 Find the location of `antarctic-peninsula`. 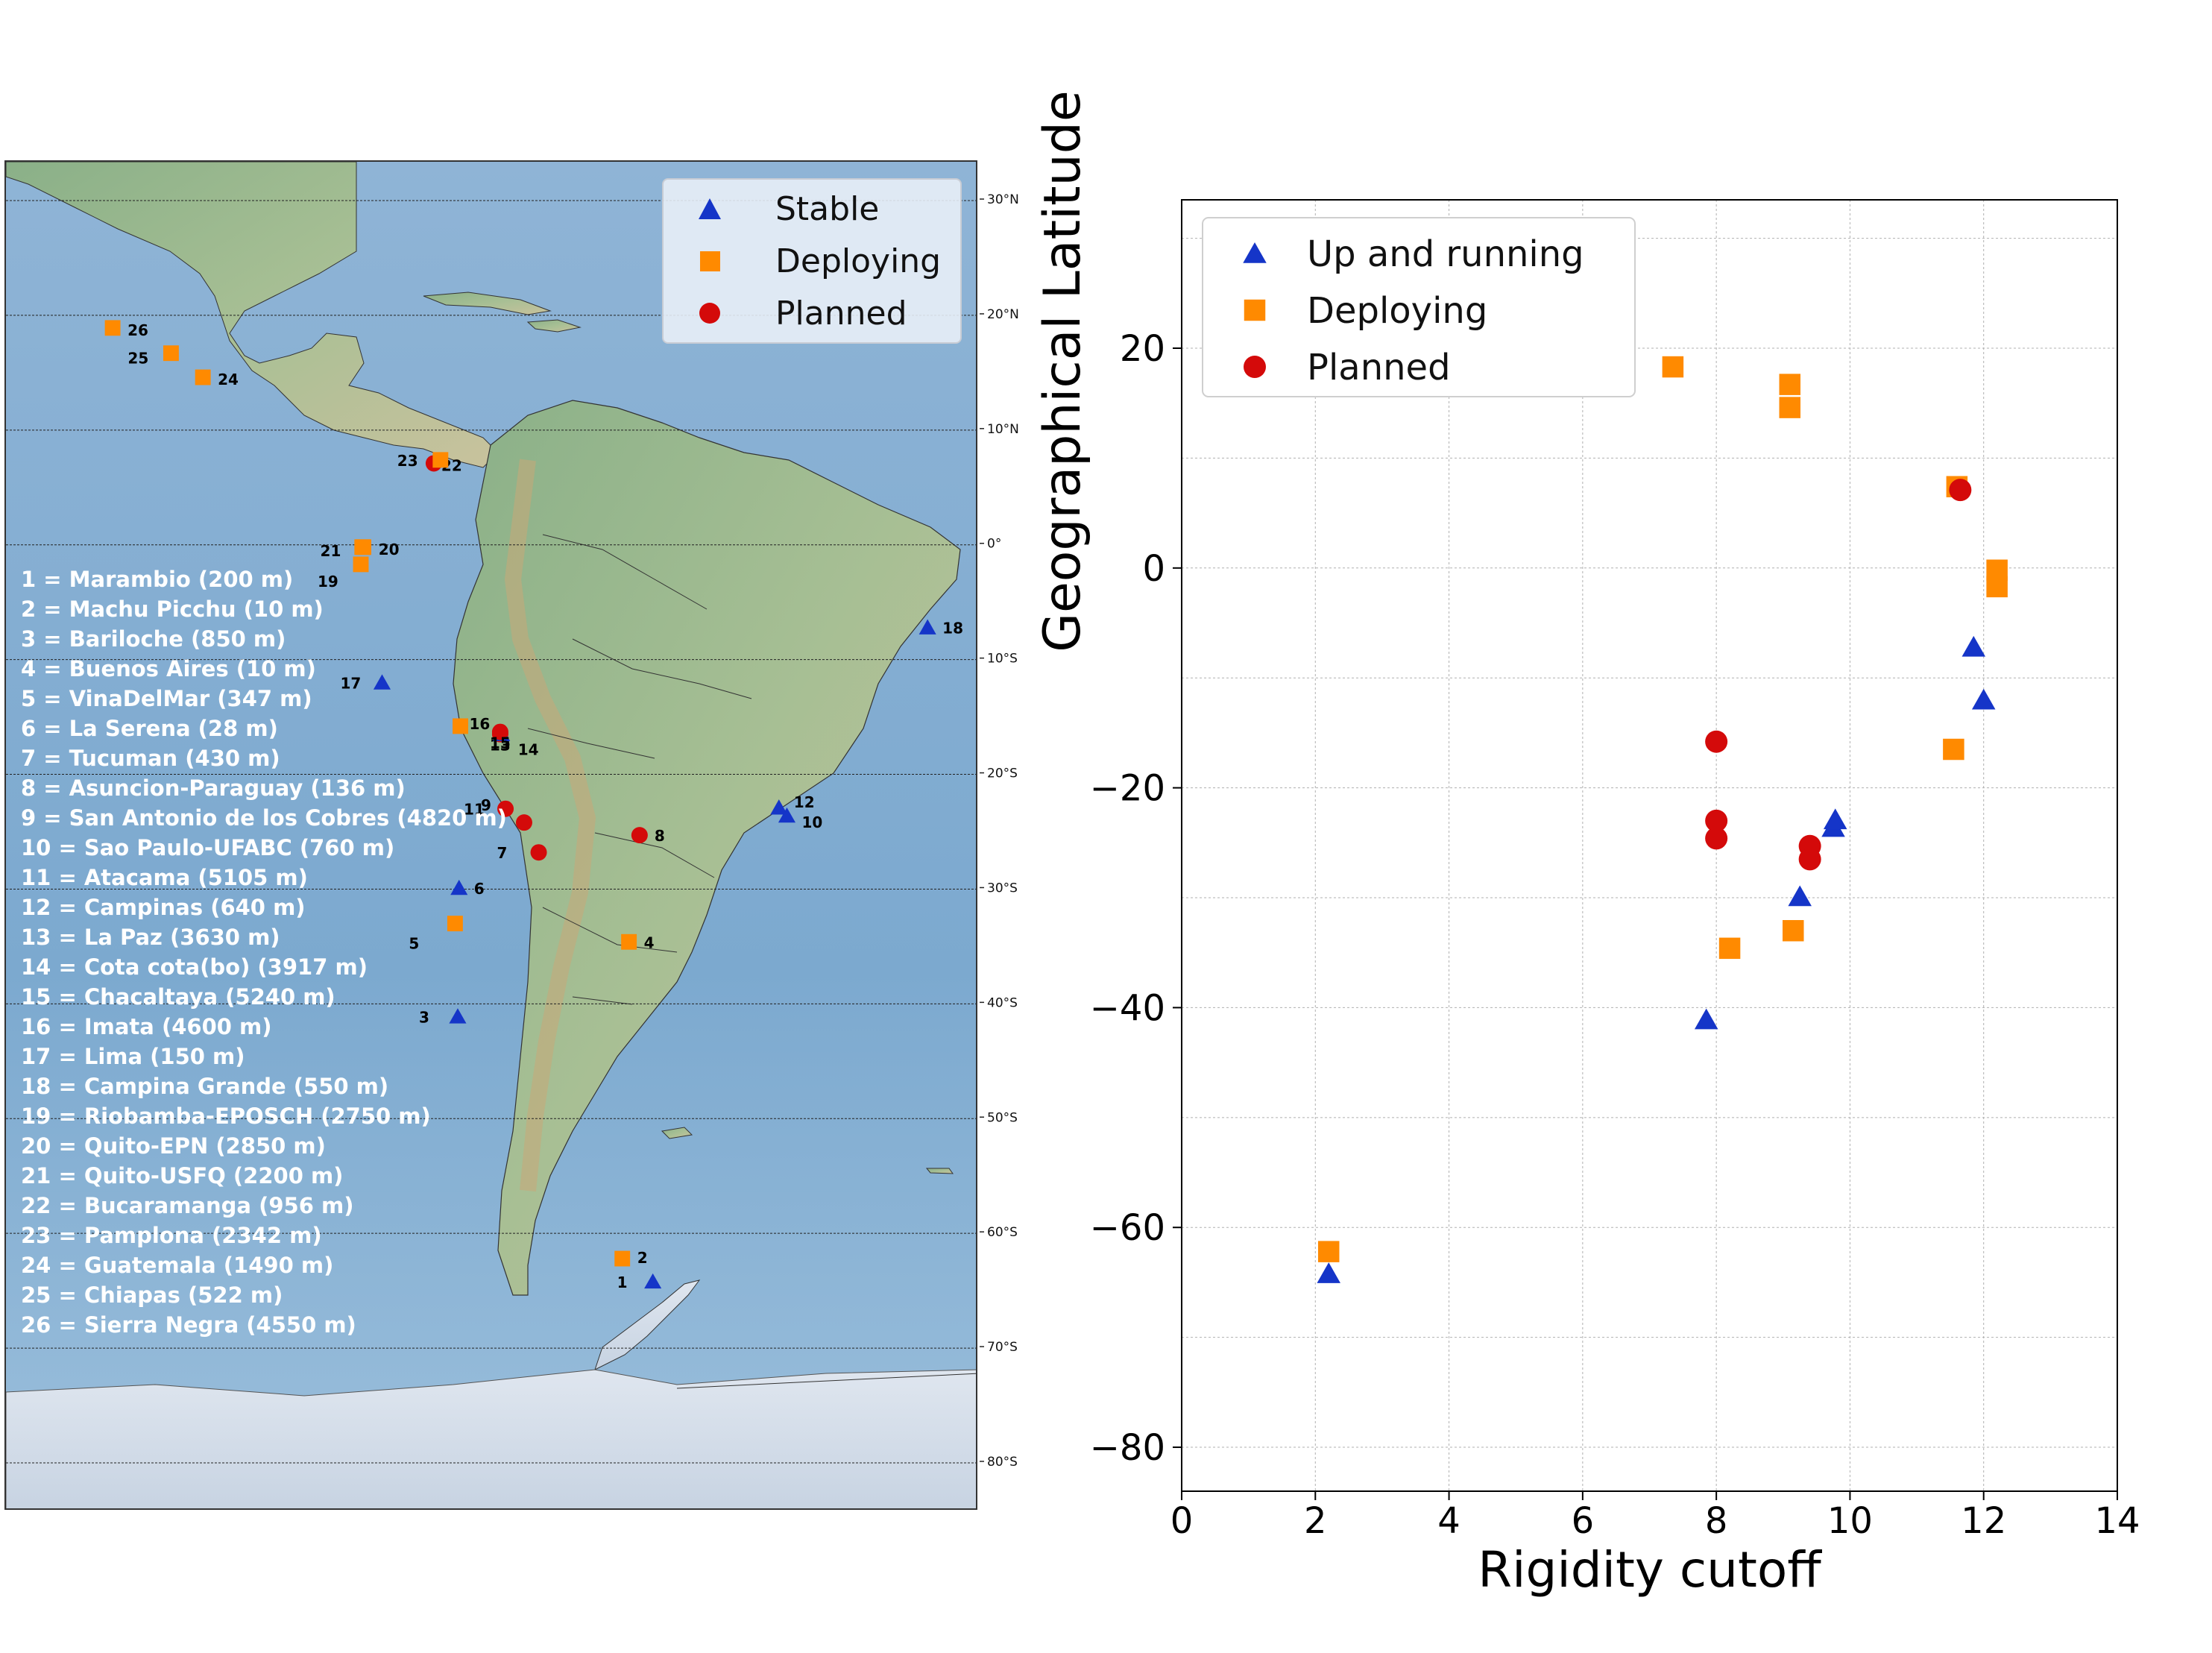

antarctic-peninsula is located at coordinates (647, 1324).